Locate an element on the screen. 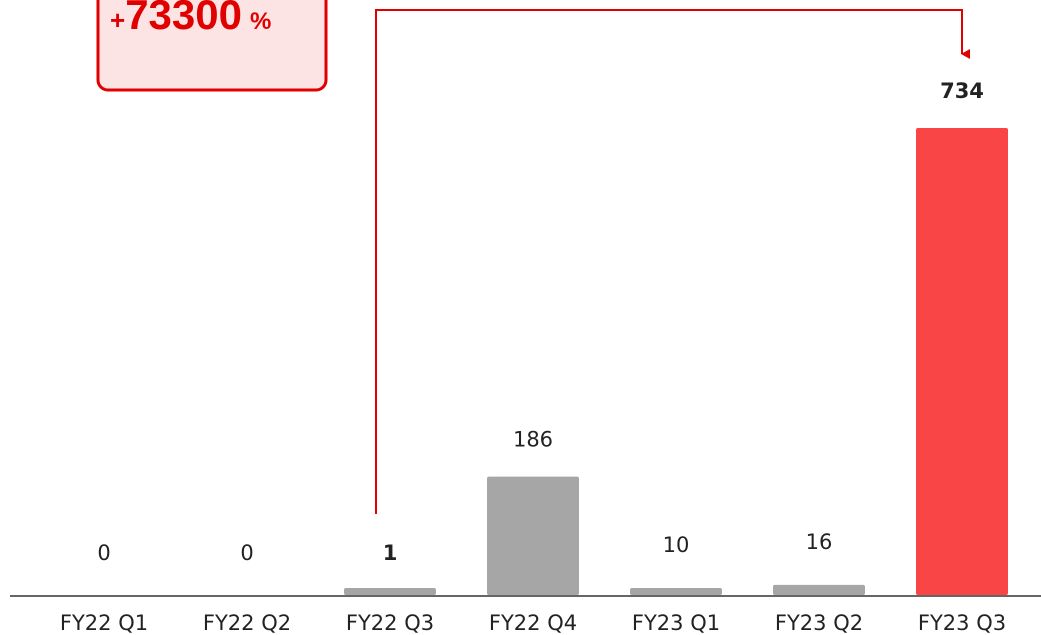 Image resolution: width=1041 pixels, height=635 pixels. growth-callout-box is located at coordinates (212, 46).